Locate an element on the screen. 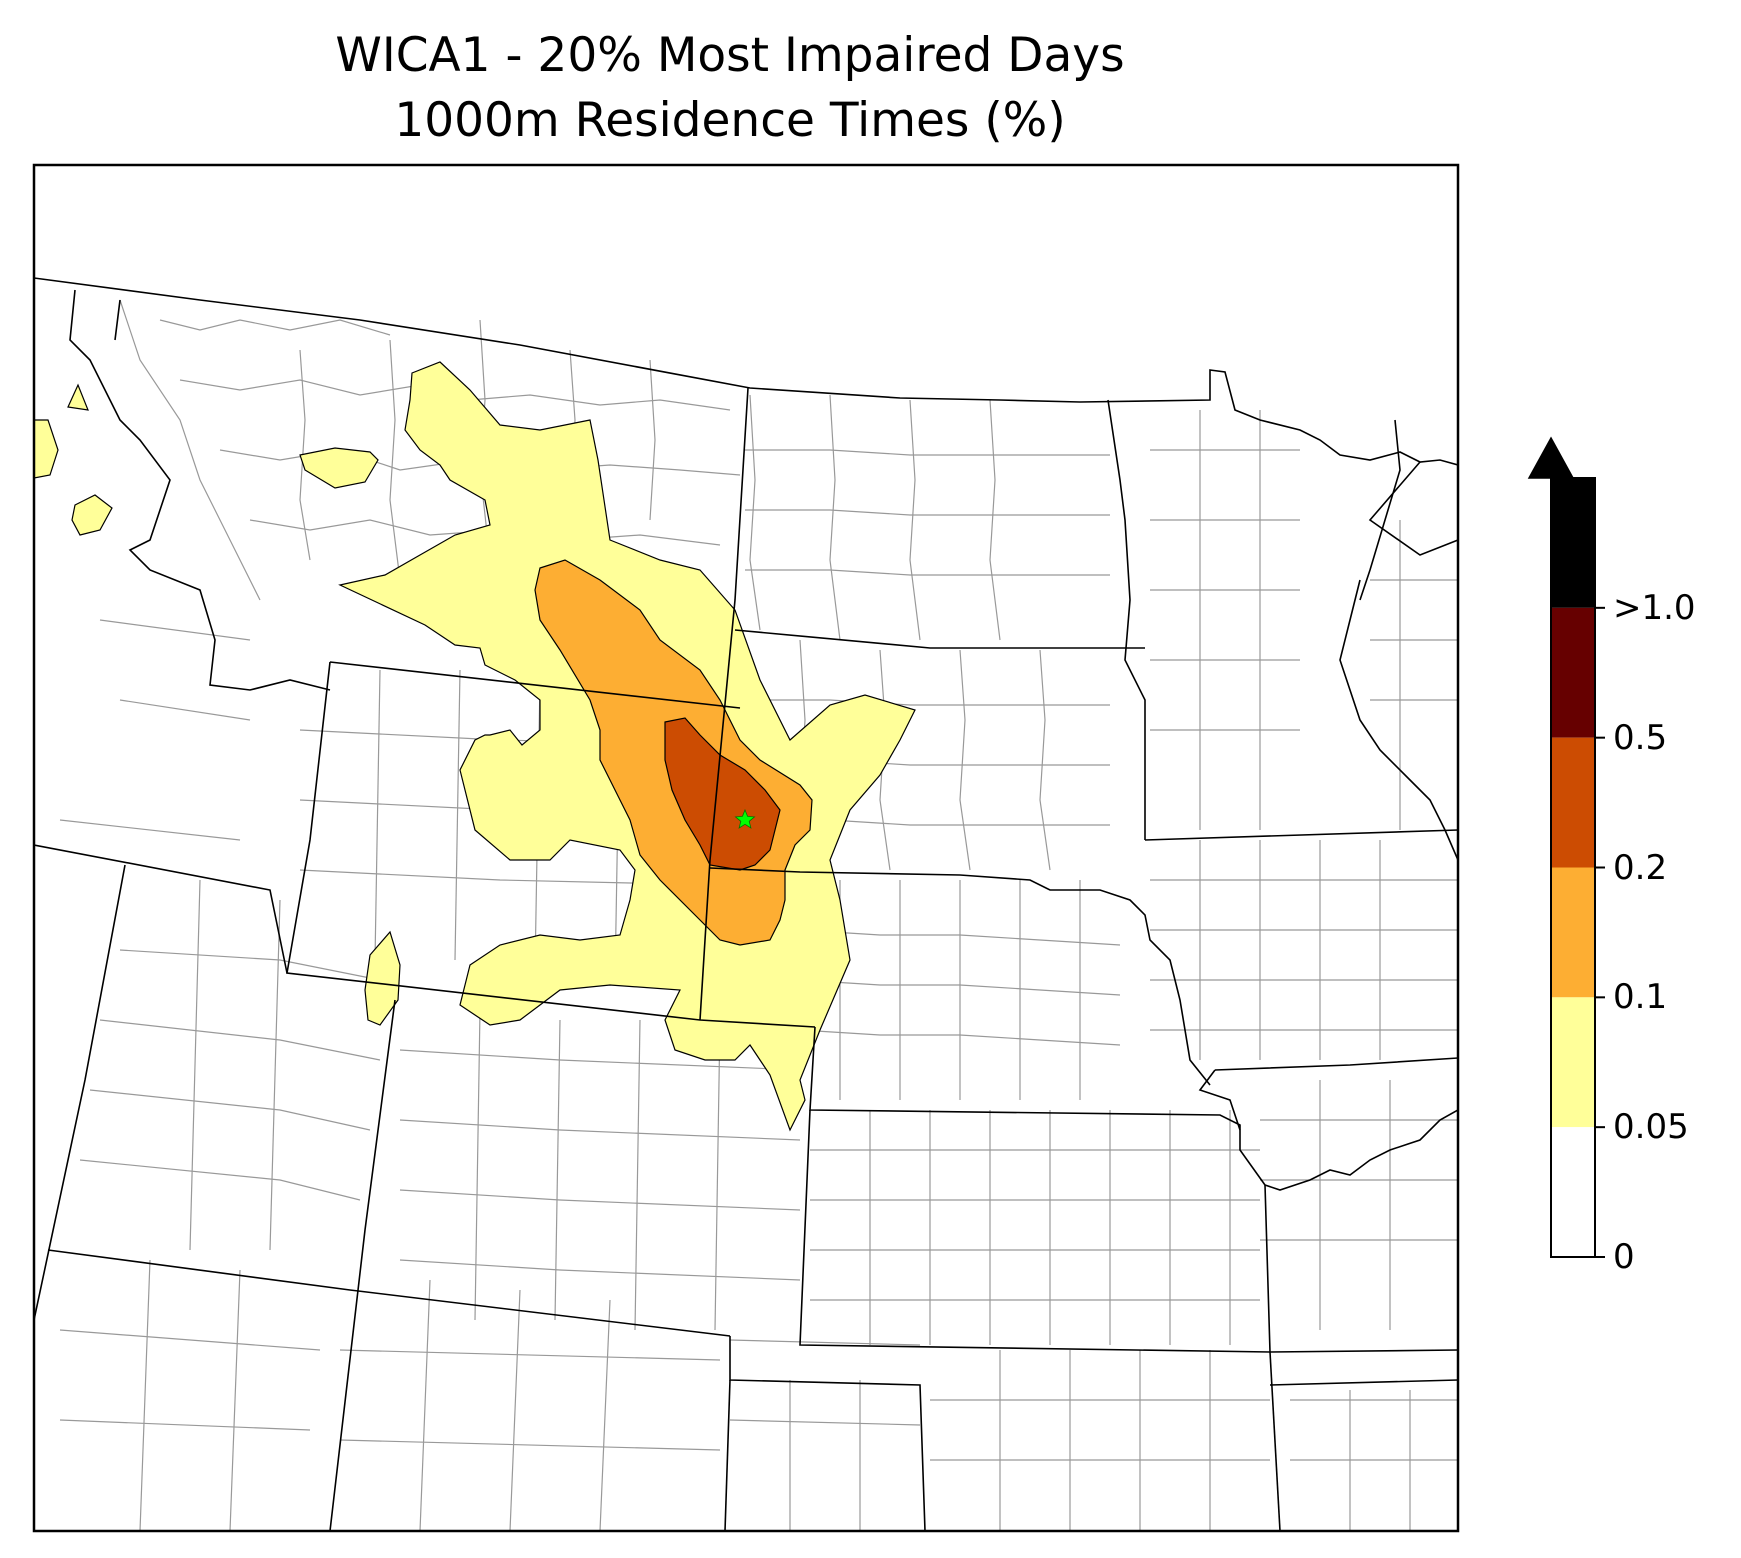  map-title-line2: 1000m Residence Times (%) is located at coordinates (730, 120).